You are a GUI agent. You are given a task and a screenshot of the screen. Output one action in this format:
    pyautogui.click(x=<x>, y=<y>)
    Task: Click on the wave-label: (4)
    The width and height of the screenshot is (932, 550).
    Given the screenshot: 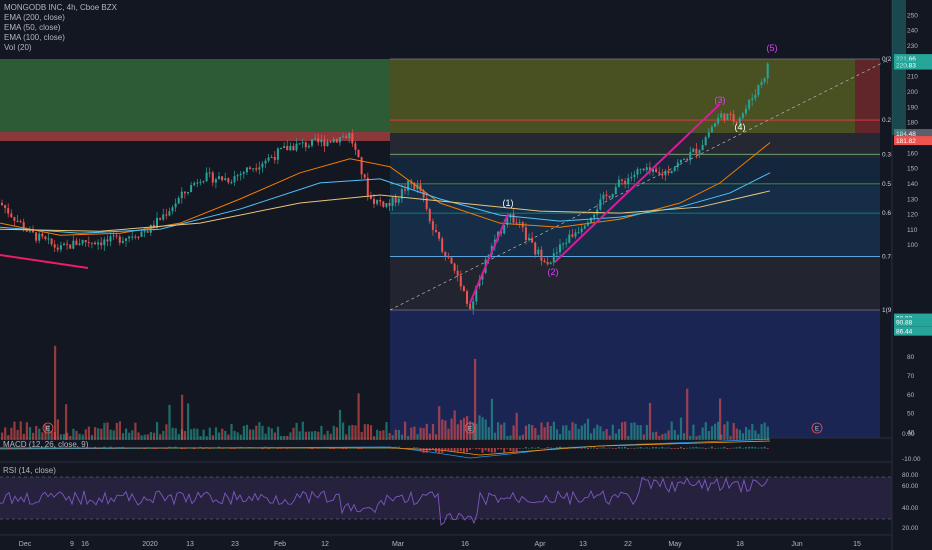 What is the action you would take?
    pyautogui.click(x=740, y=127)
    